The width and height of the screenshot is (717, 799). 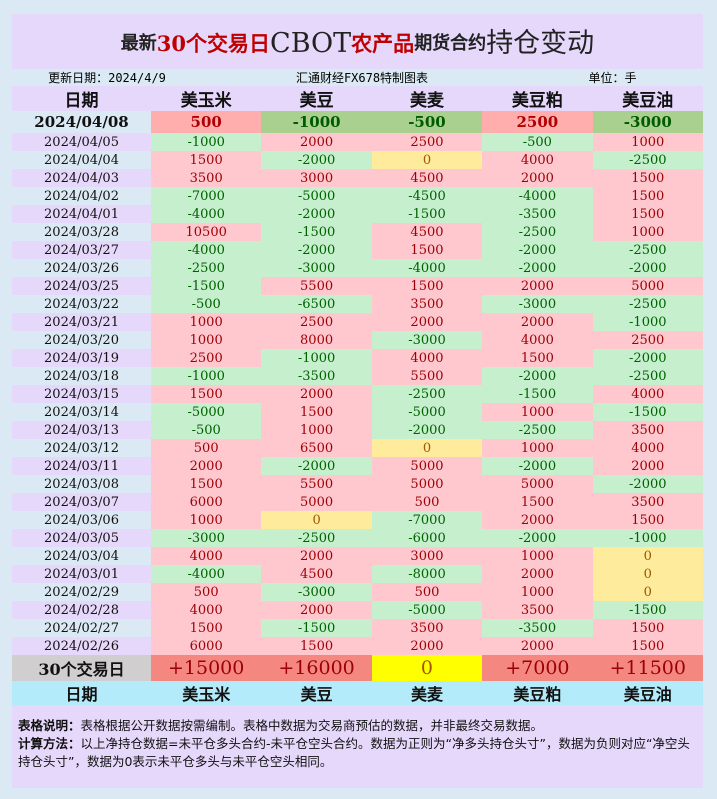 What do you see at coordinates (427, 538) in the screenshot?
I see `value-cell: -6000` at bounding box center [427, 538].